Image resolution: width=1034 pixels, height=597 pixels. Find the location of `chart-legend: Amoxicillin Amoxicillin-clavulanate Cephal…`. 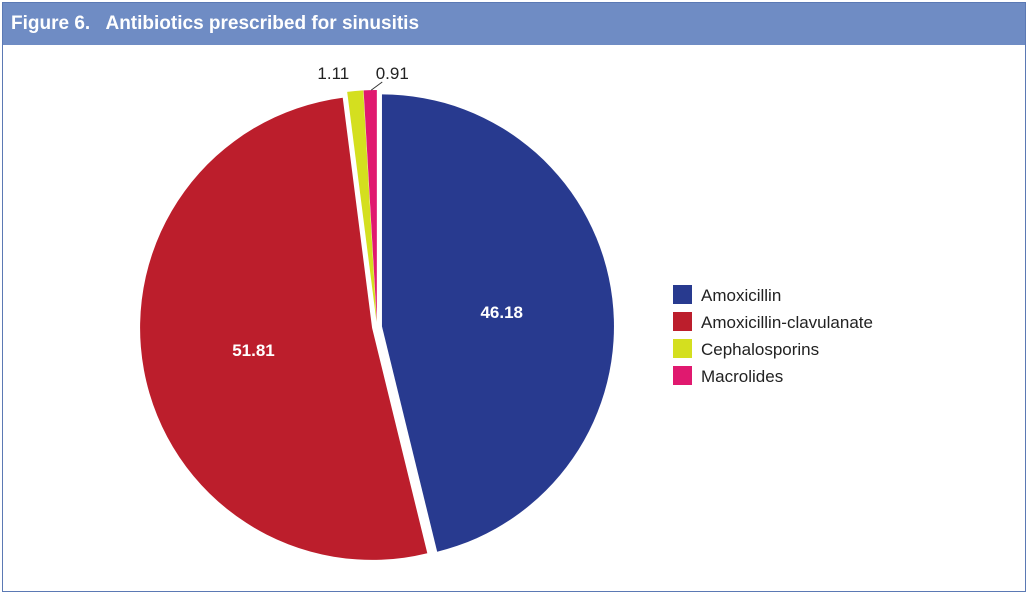

chart-legend: Amoxicillin Amoxicillin-clavulanate Cephal… is located at coordinates (773, 335).